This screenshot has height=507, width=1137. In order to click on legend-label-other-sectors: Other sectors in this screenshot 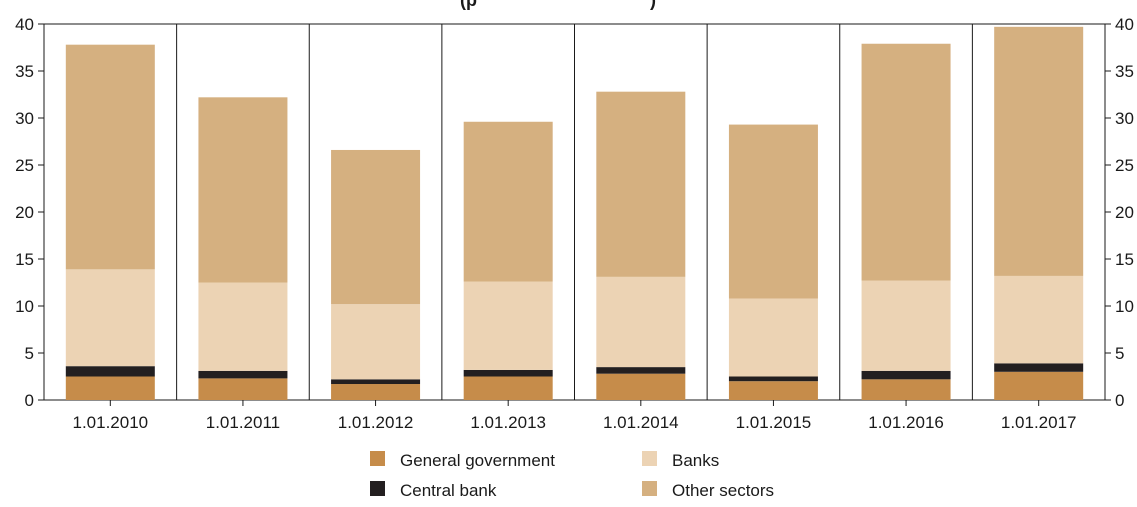, I will do `click(723, 490)`.